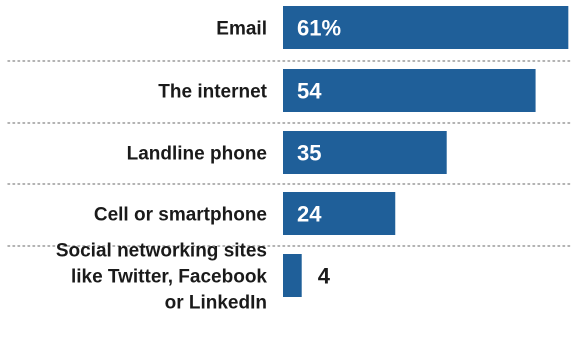 Image resolution: width=577 pixels, height=349 pixels. What do you see at coordinates (309, 214) in the screenshot?
I see `value-label: 24` at bounding box center [309, 214].